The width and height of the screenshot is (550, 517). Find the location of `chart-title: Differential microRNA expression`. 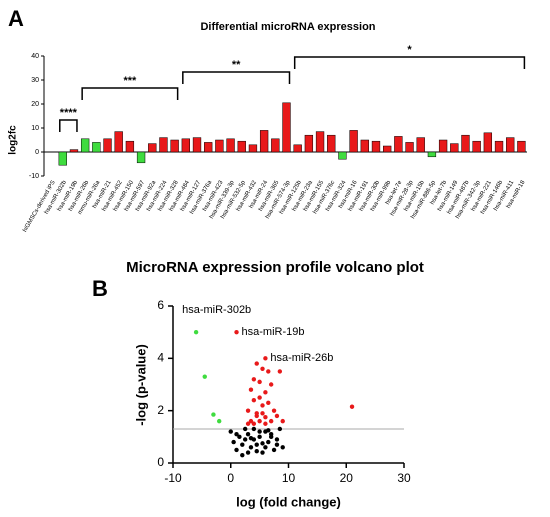

chart-title: Differential microRNA expression is located at coordinates (287, 27).